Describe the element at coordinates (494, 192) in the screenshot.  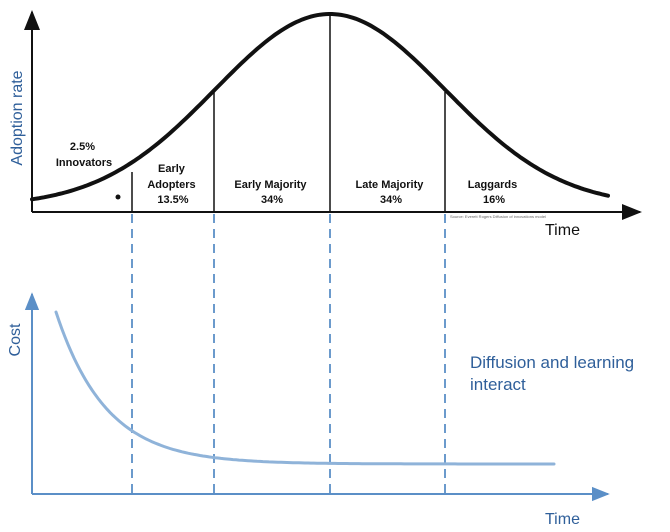
I see `laggards-label: Laggards 16%` at that location.